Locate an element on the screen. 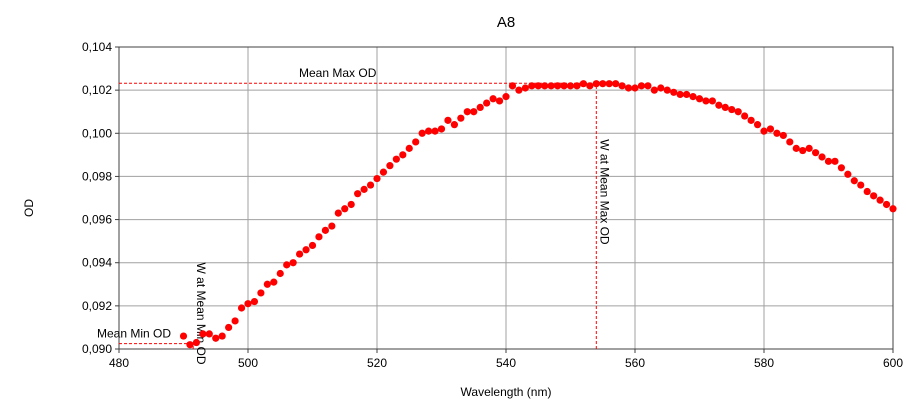 Image resolution: width=906 pixels, height=402 pixels. y-tick-label: 0,096 is located at coordinates (97, 220).